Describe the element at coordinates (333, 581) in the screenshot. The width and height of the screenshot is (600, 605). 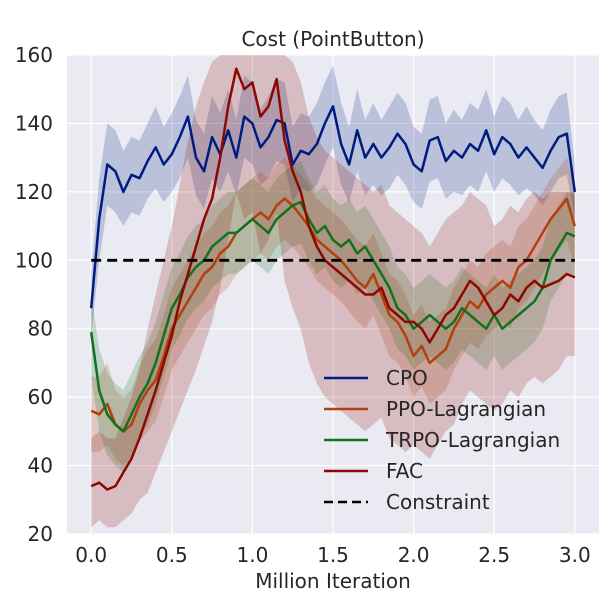
I see `x-axis-label: Million Iteration` at that location.